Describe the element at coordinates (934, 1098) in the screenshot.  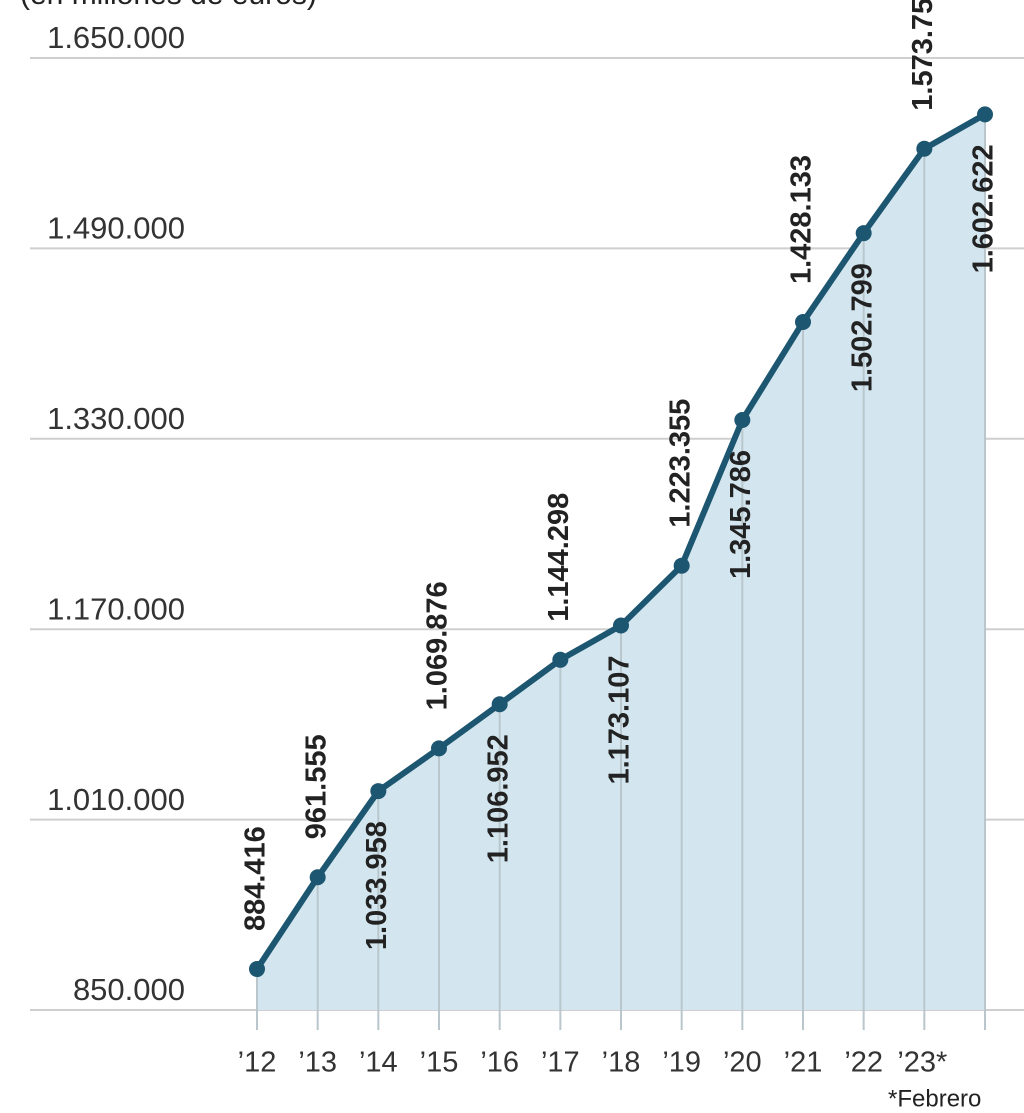
I see `footnote: *Febrero` at that location.